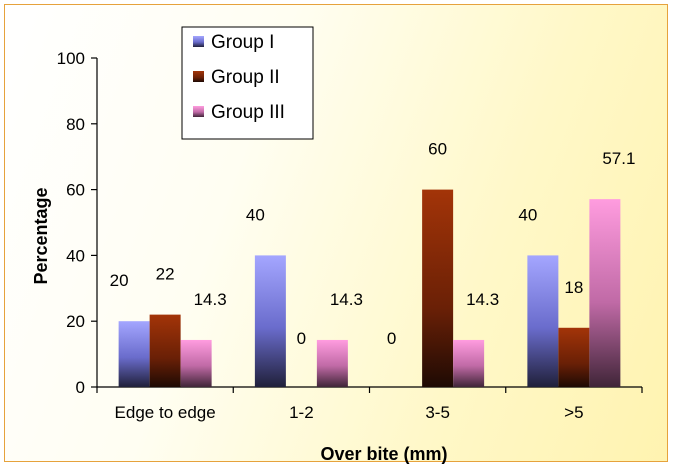 This screenshot has width=673, height=467. What do you see at coordinates (245, 77) in the screenshot?
I see `legend-label: Group II` at bounding box center [245, 77].